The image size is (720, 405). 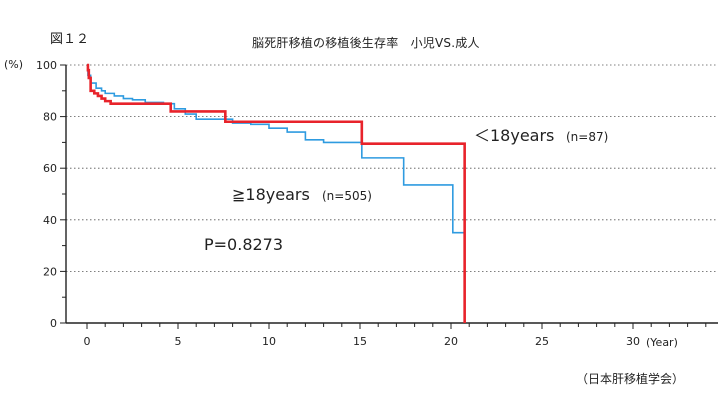 What do you see at coordinates (347, 196) in the screenshot?
I see `legend-over18-n: (n=505)` at bounding box center [347, 196].